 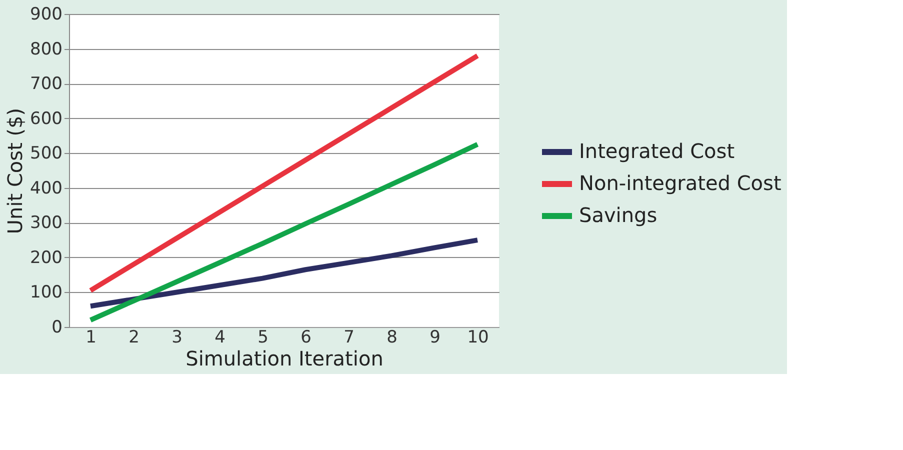 What do you see at coordinates (46, 118) in the screenshot?
I see `y-tick-label: 600` at bounding box center [46, 118].